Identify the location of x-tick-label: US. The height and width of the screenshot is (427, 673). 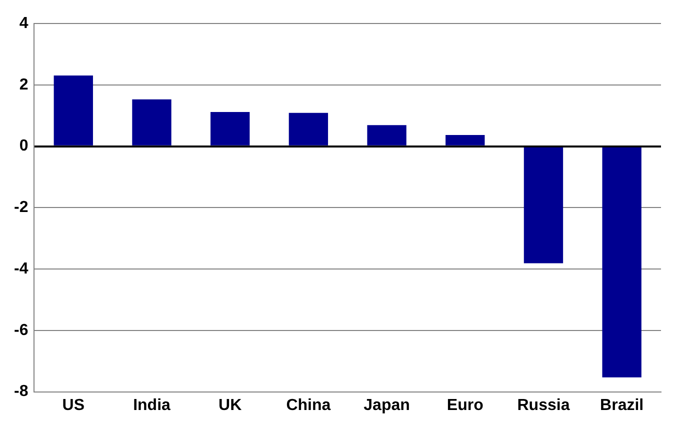
(73, 405).